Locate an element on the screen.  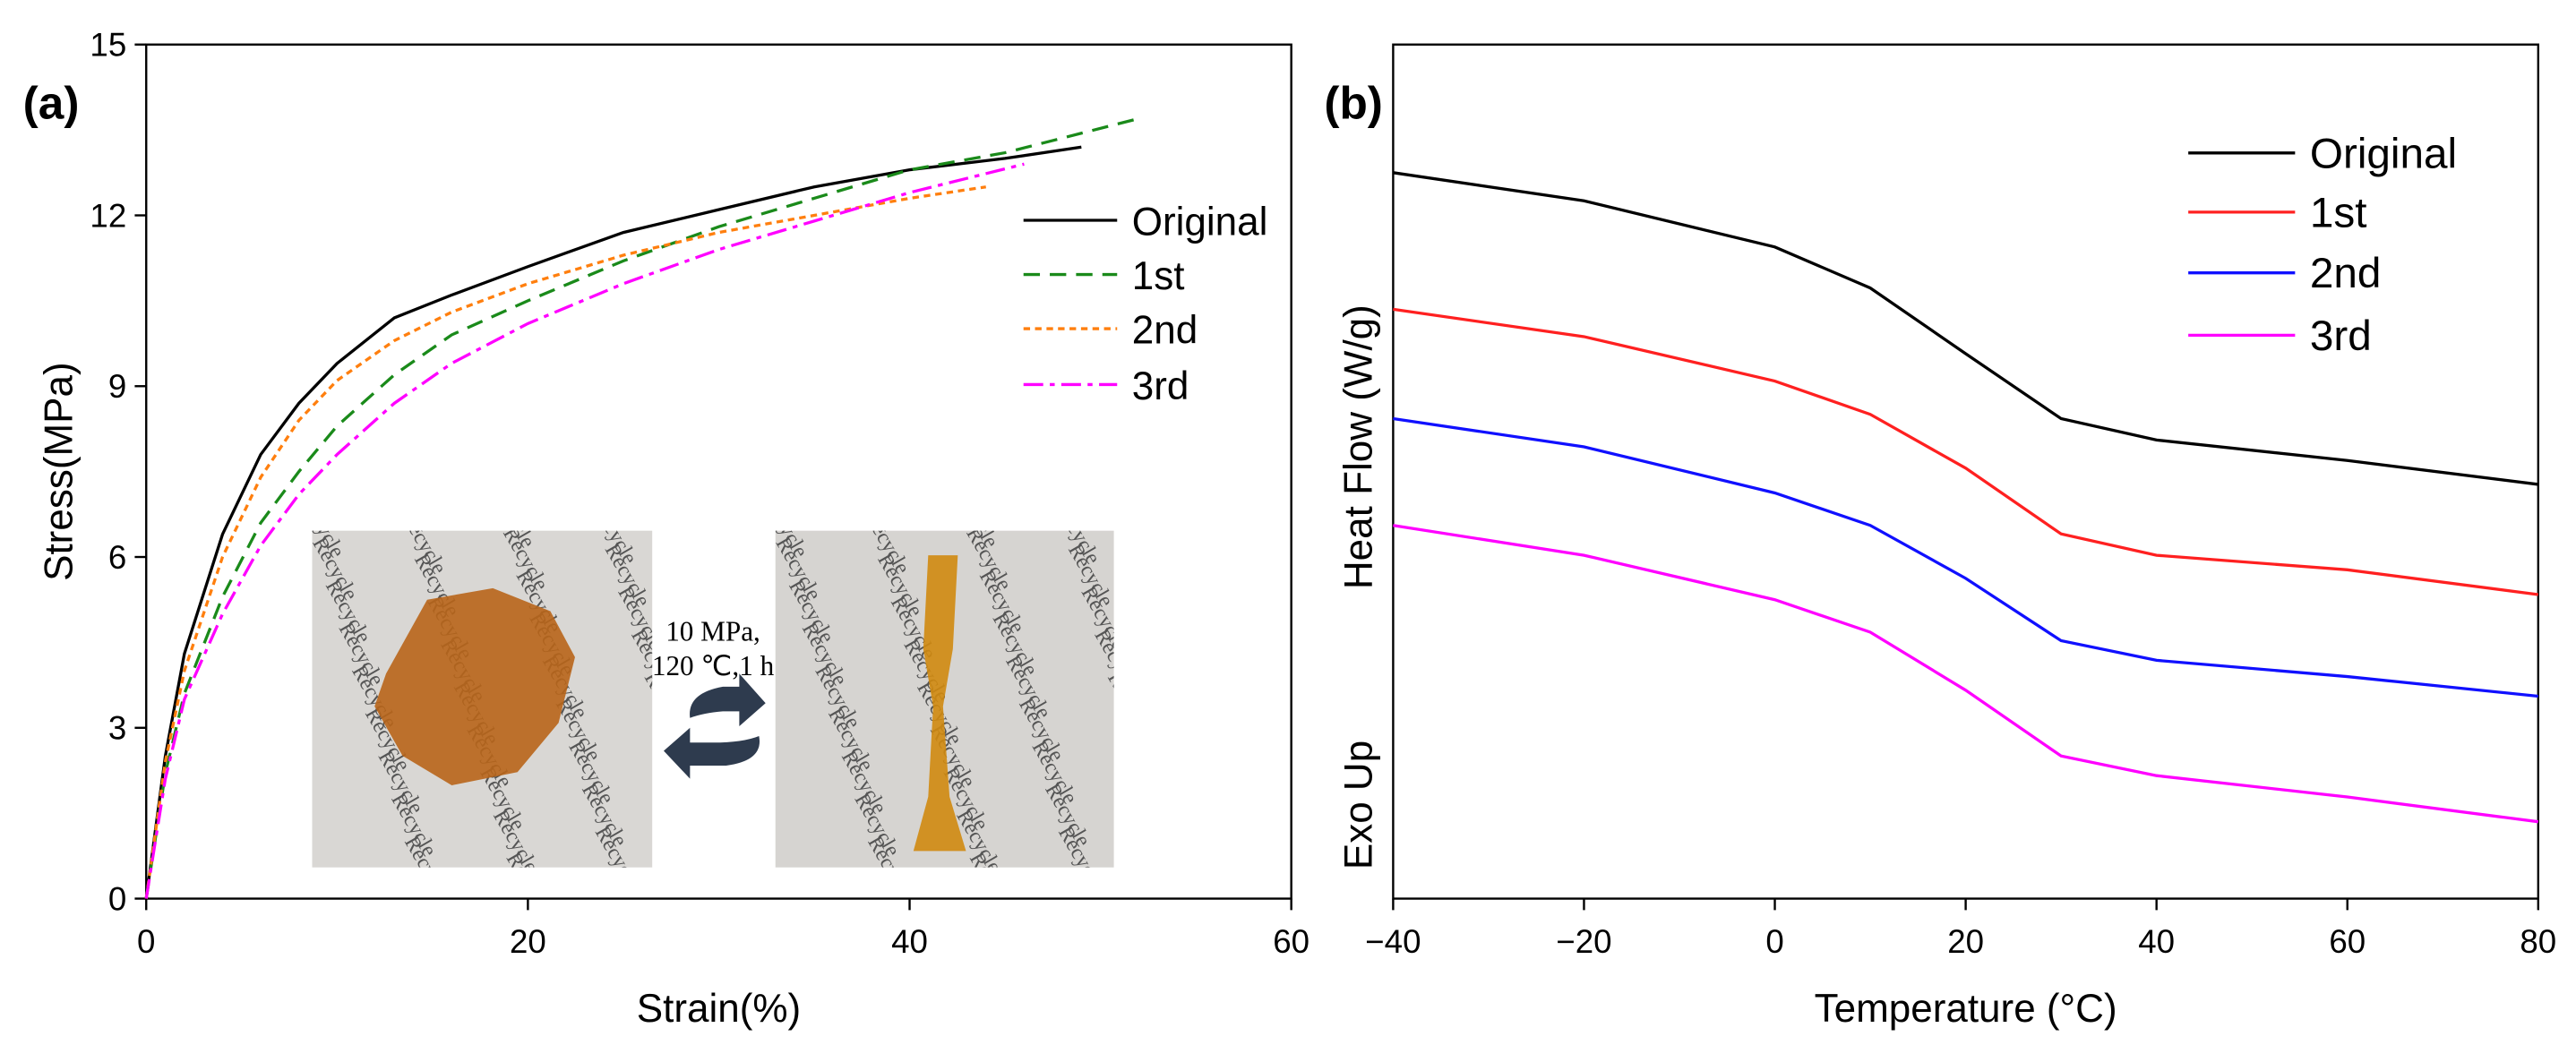
y-axis-label: Heat Flow (W/g) is located at coordinates (1359, 446).